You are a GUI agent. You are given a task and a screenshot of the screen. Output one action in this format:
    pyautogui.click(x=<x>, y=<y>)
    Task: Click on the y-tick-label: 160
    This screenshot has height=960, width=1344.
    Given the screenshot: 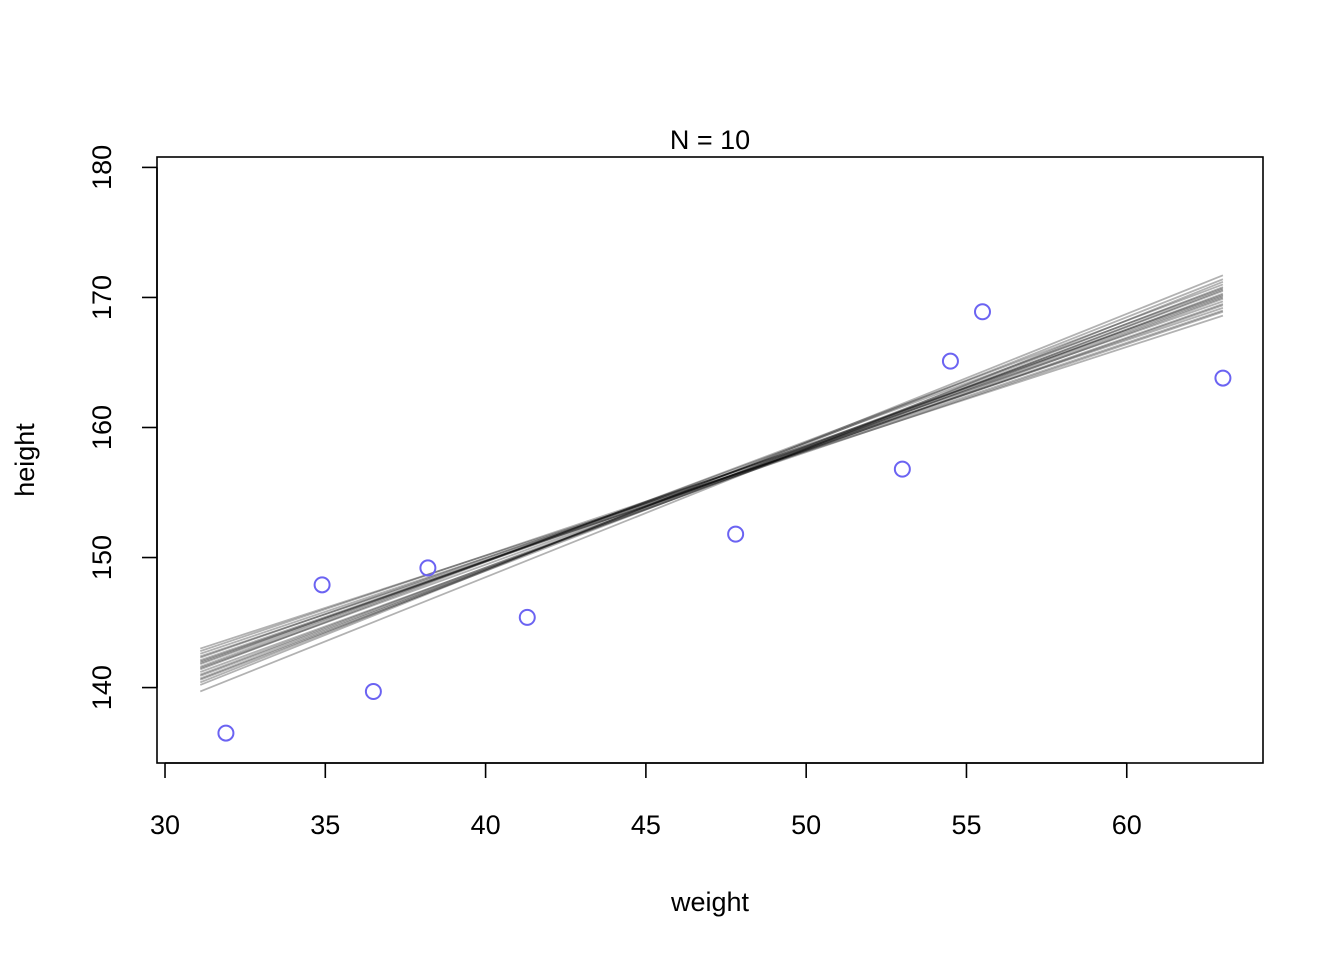 What is the action you would take?
    pyautogui.click(x=102, y=427)
    